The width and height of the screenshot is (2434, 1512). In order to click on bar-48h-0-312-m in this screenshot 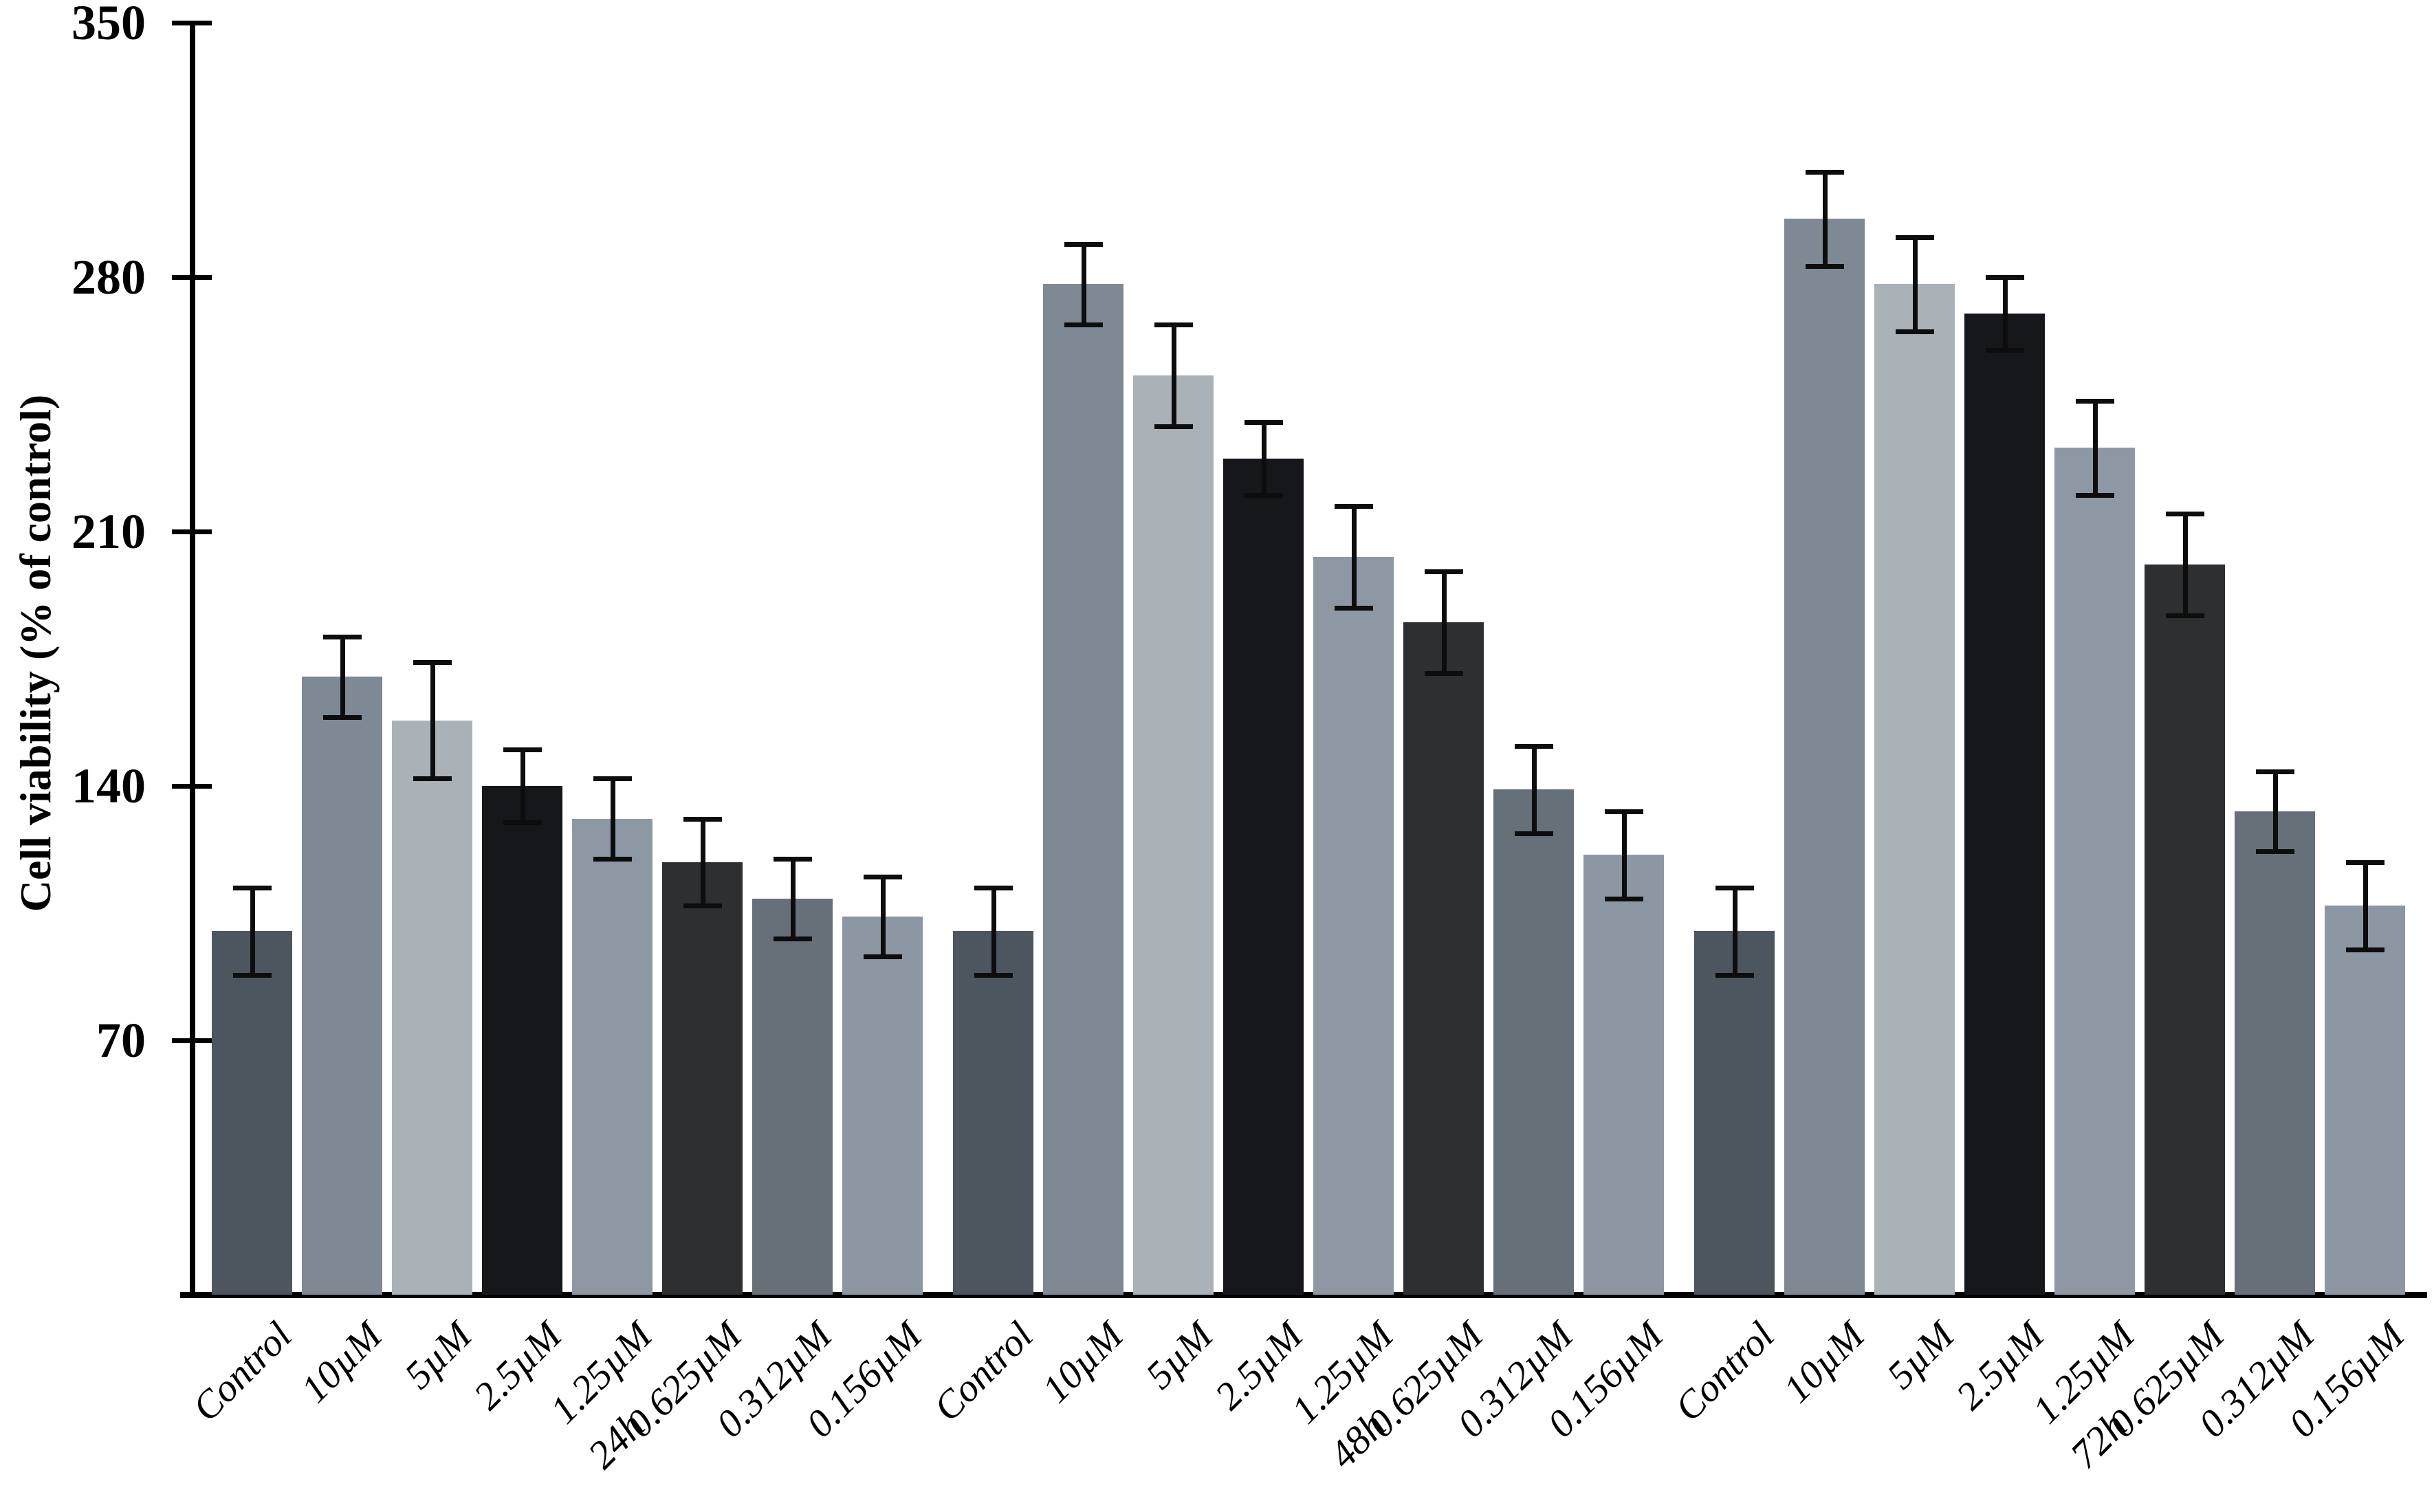, I will do `click(1534, 1042)`.